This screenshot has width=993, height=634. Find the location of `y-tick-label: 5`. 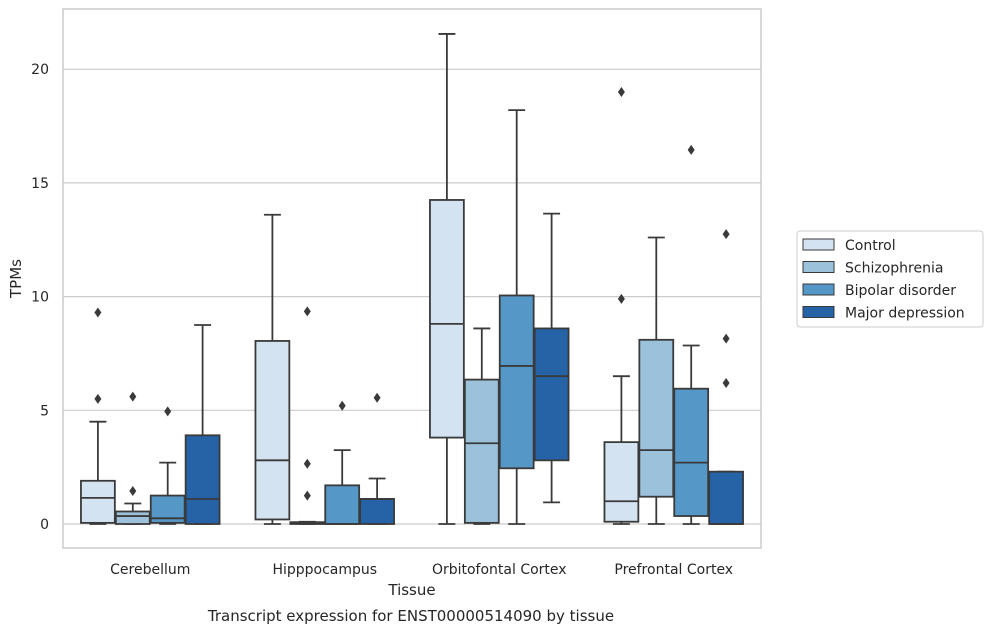

y-tick-label: 5 is located at coordinates (44, 411).